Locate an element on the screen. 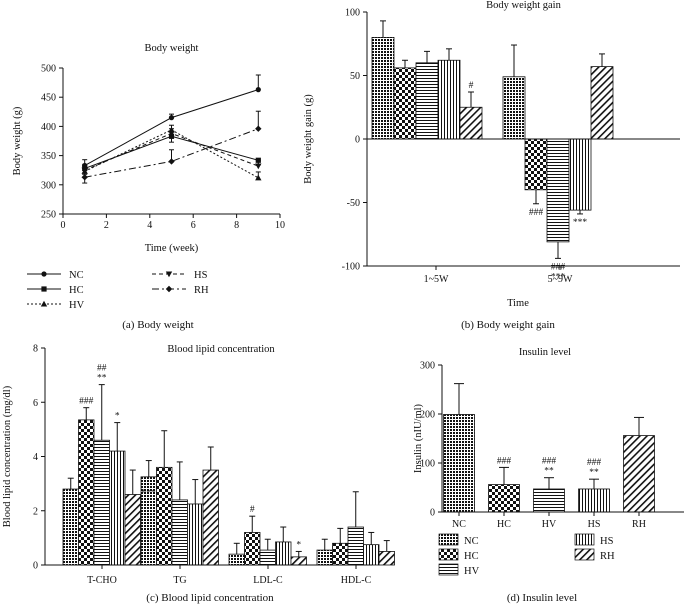 The width and height of the screenshot is (688, 606). legend-marker-nc is located at coordinates (44, 274).